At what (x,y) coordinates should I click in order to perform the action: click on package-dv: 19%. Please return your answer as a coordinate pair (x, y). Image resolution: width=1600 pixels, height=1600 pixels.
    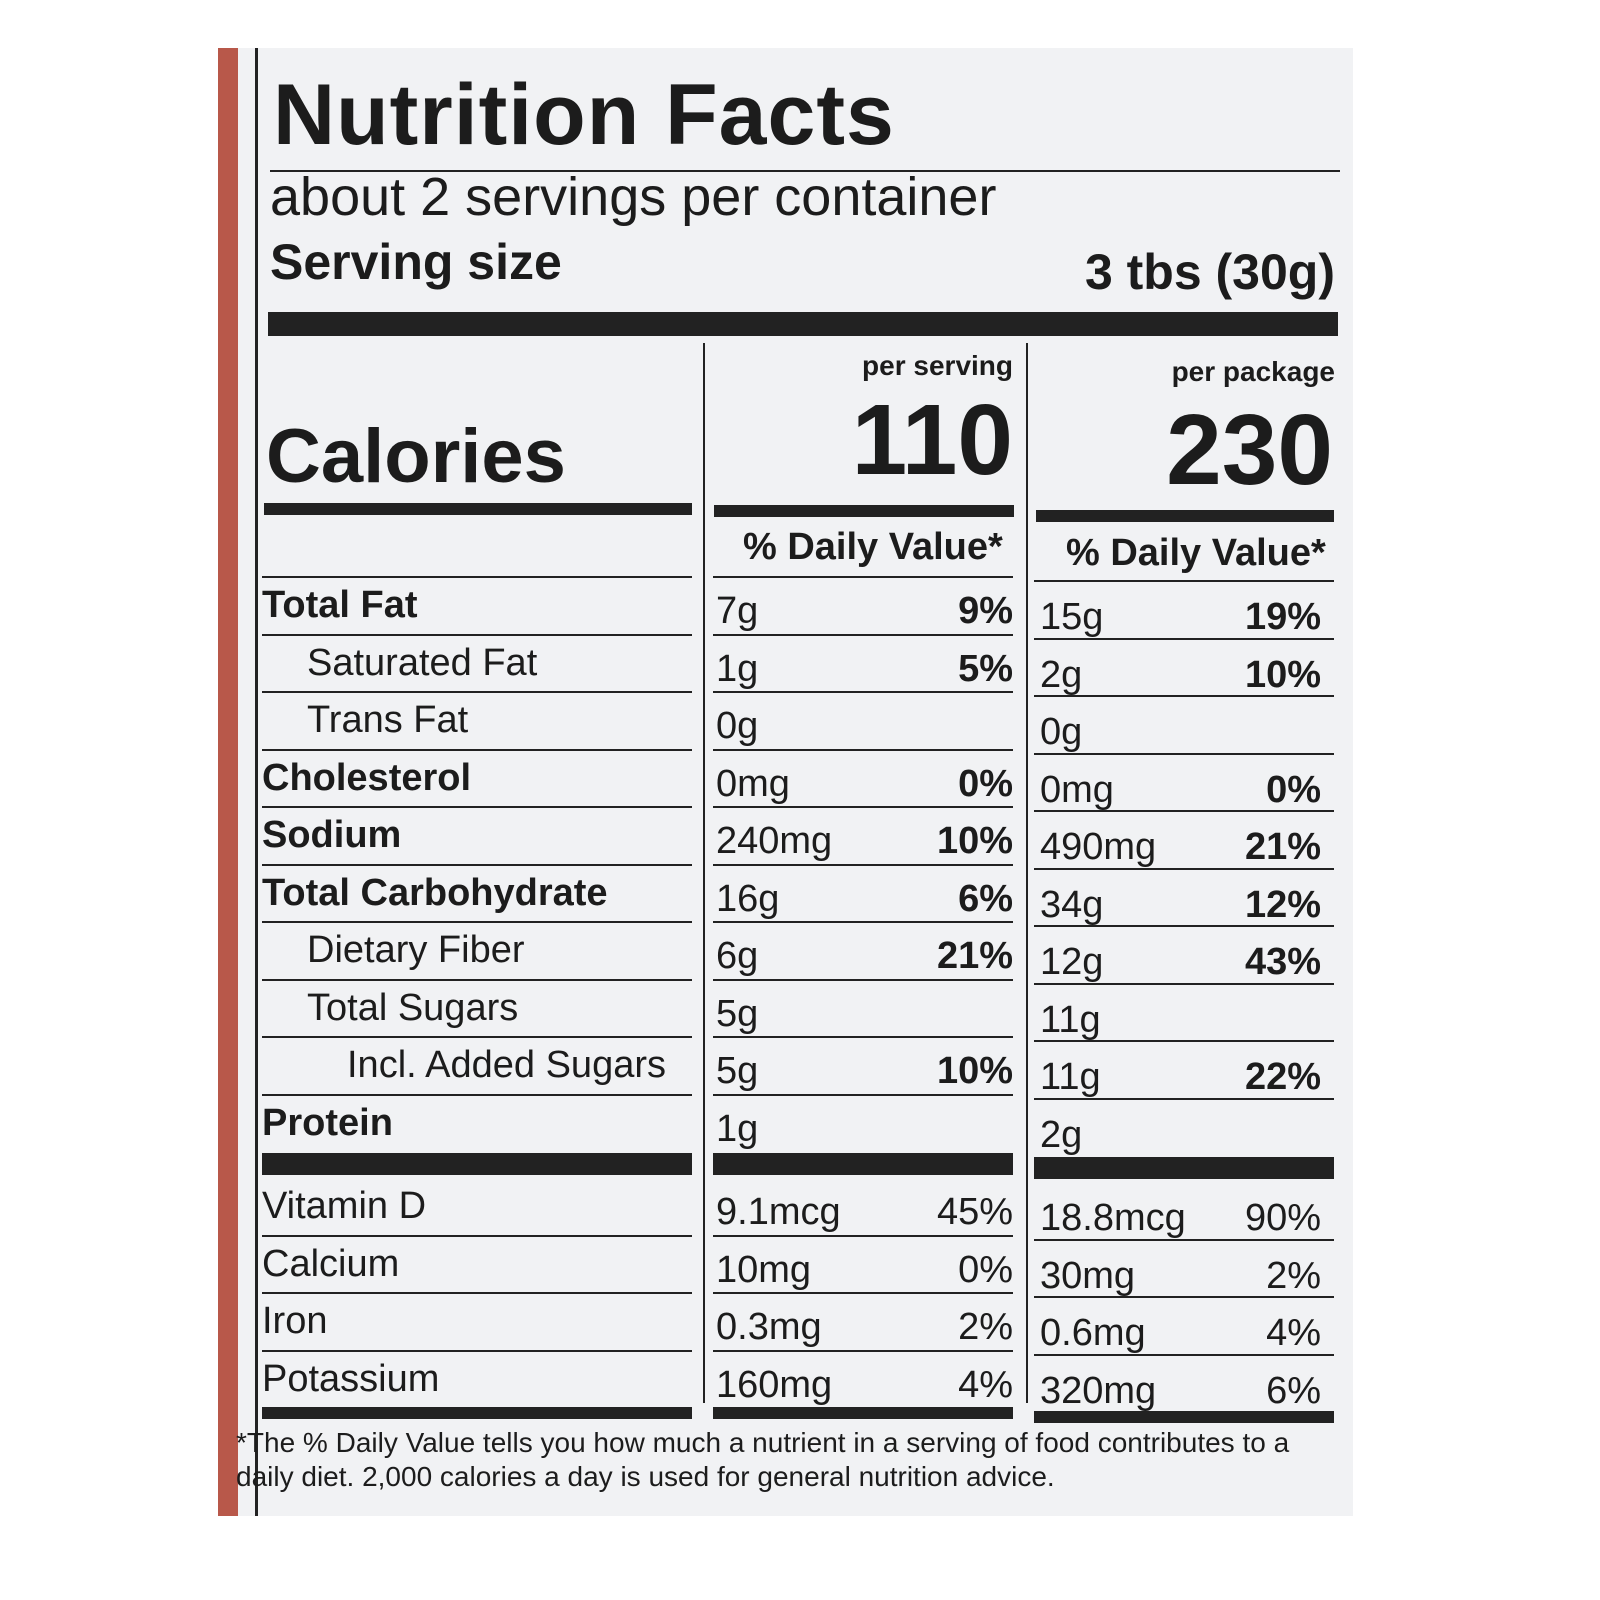
    Looking at the image, I should click on (1282, 617).